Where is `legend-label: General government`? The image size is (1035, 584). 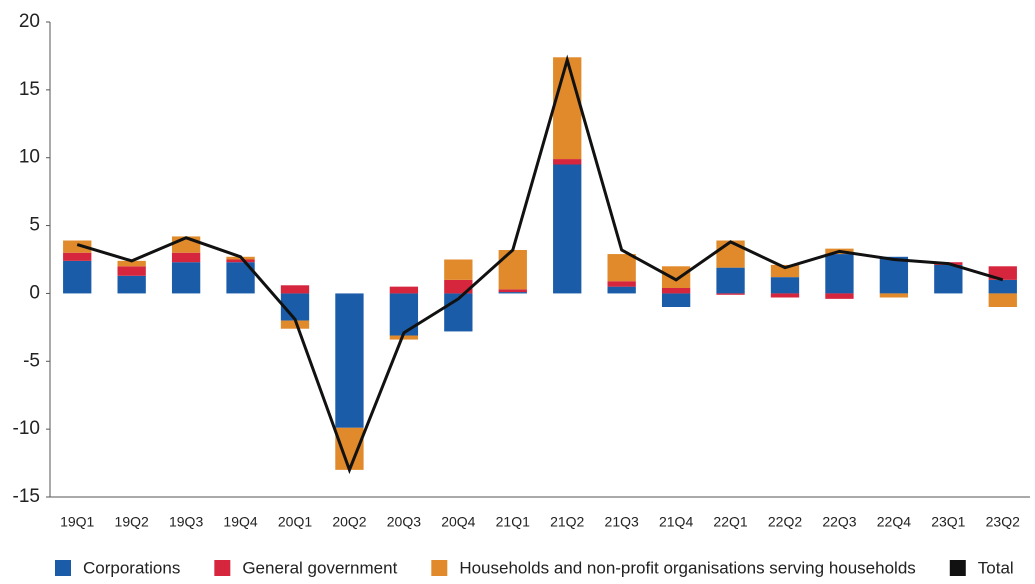
legend-label: General government is located at coordinates (319, 567).